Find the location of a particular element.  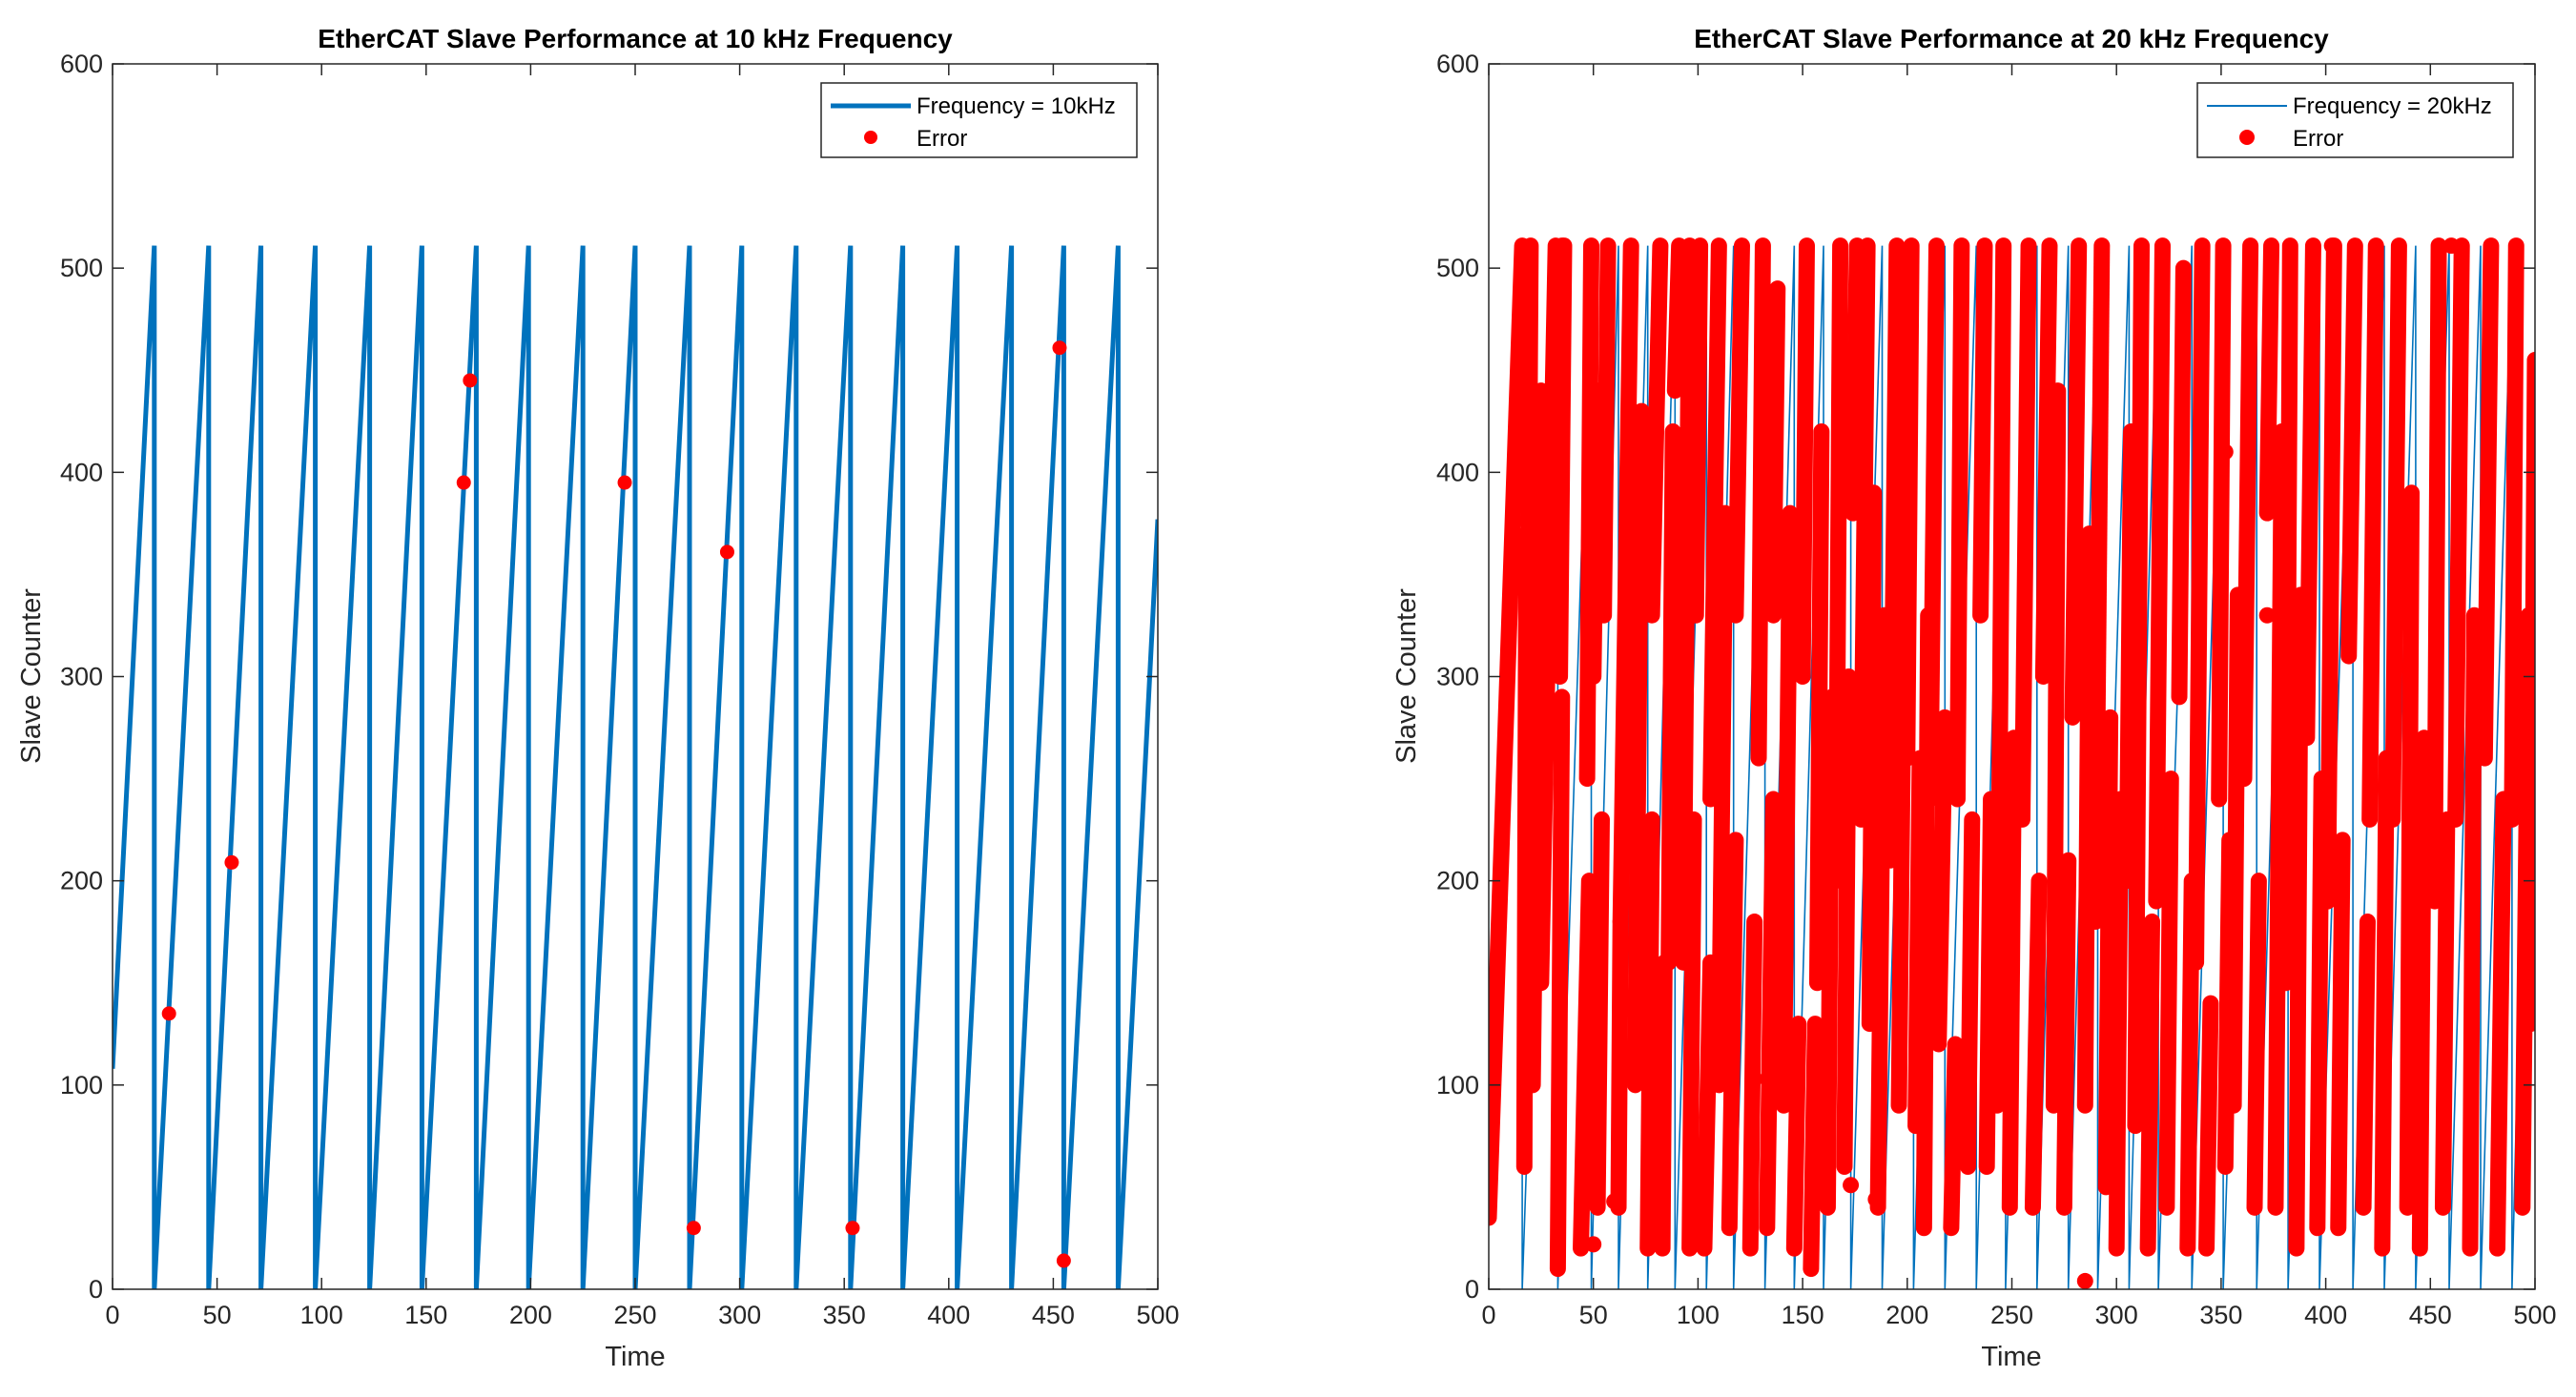

legend-error-swatch is located at coordinates (870, 137).